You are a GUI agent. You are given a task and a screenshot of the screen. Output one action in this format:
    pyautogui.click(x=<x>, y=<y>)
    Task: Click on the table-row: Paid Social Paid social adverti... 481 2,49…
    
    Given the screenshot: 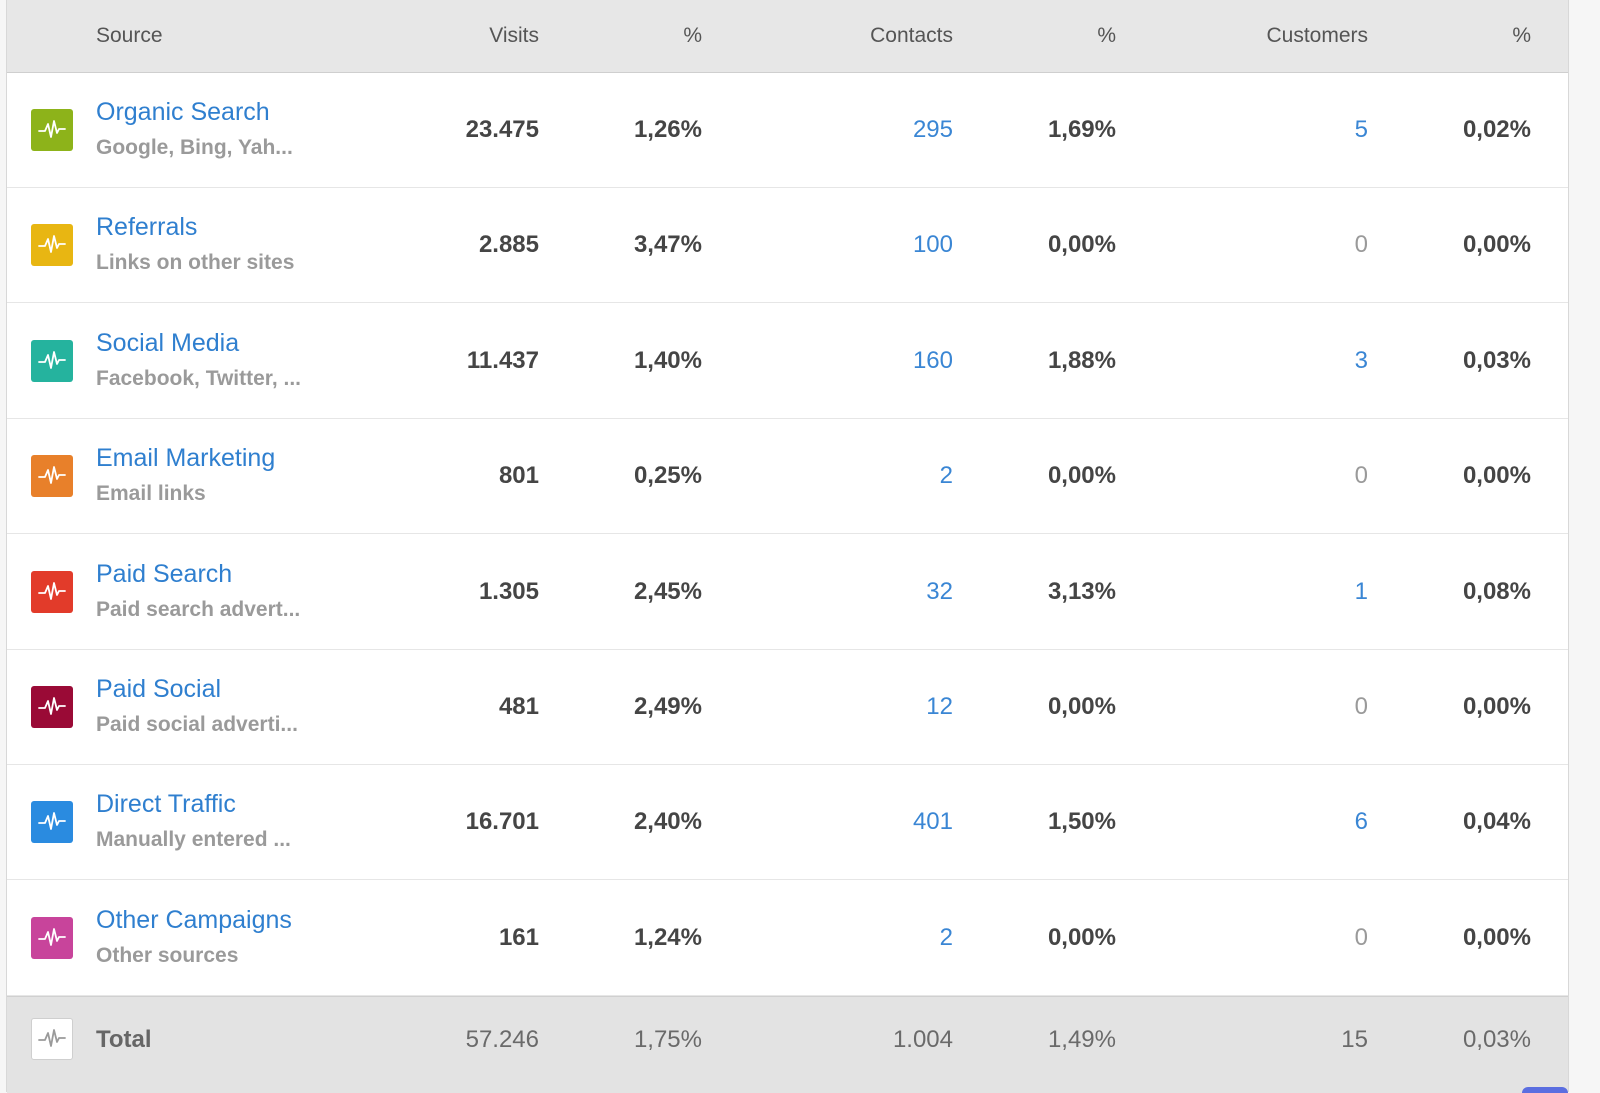 What is the action you would take?
    pyautogui.click(x=787, y=707)
    